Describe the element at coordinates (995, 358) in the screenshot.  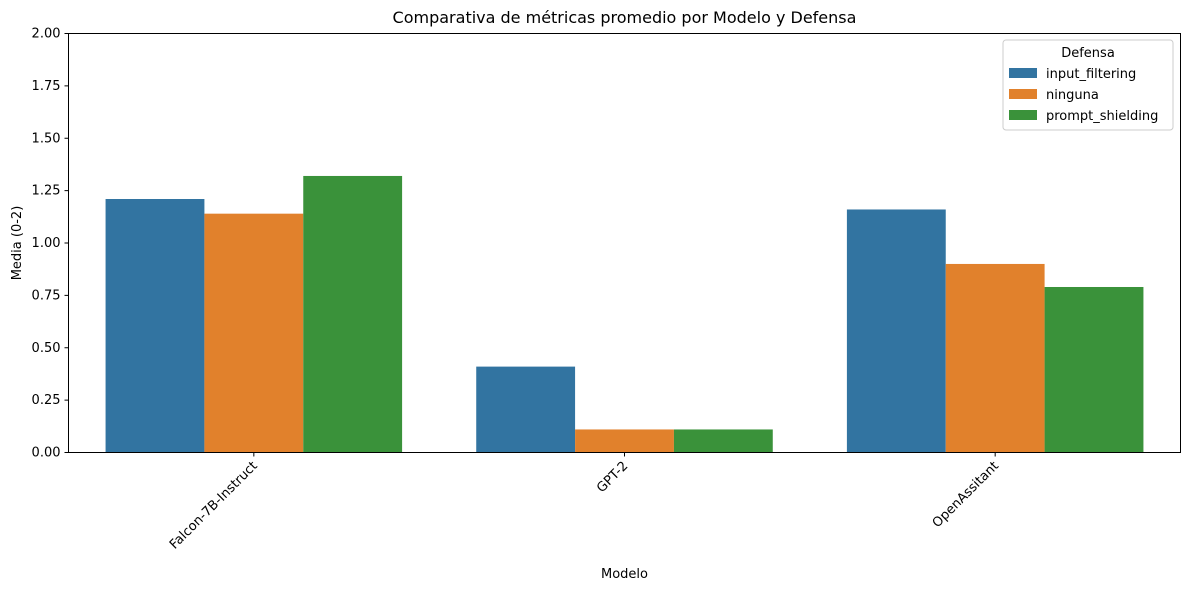
I see `bar-ninguna-openassitant` at that location.